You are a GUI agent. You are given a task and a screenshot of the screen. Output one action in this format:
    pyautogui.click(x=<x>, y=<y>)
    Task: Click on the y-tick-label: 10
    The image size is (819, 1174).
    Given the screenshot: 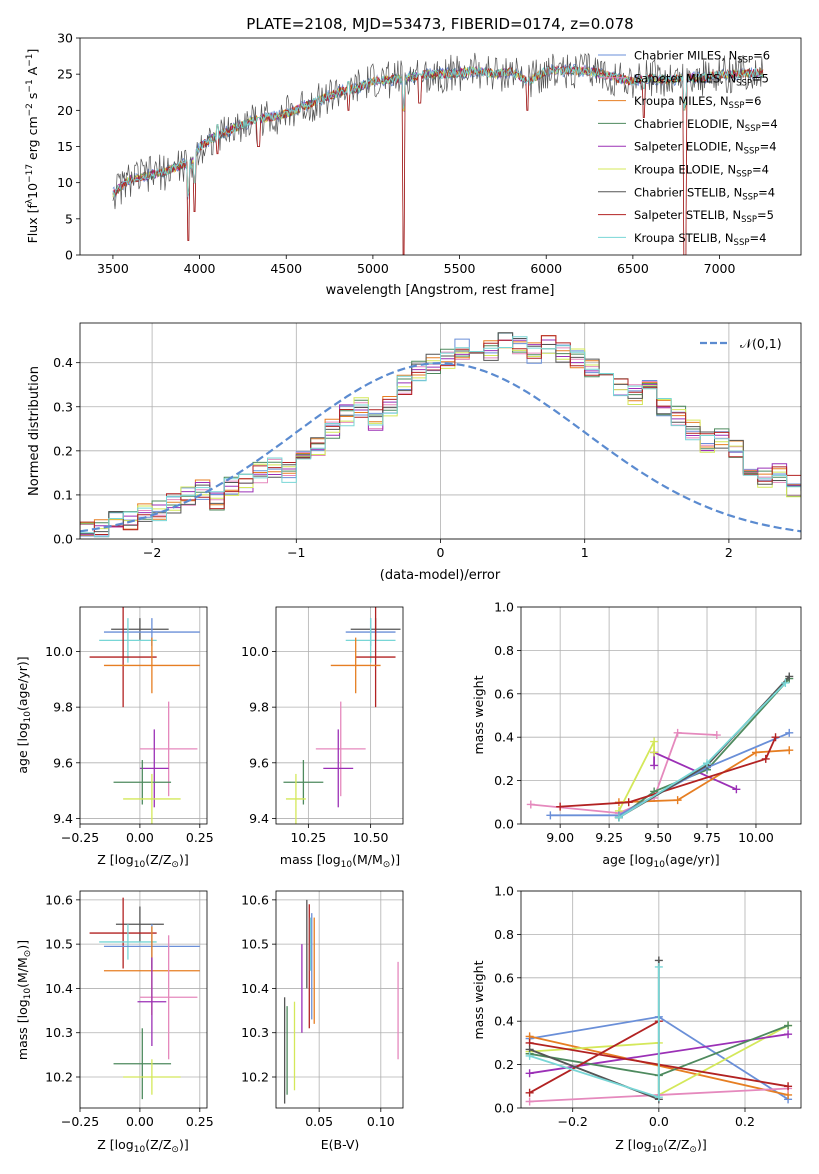 What is the action you would take?
    pyautogui.click(x=65, y=182)
    